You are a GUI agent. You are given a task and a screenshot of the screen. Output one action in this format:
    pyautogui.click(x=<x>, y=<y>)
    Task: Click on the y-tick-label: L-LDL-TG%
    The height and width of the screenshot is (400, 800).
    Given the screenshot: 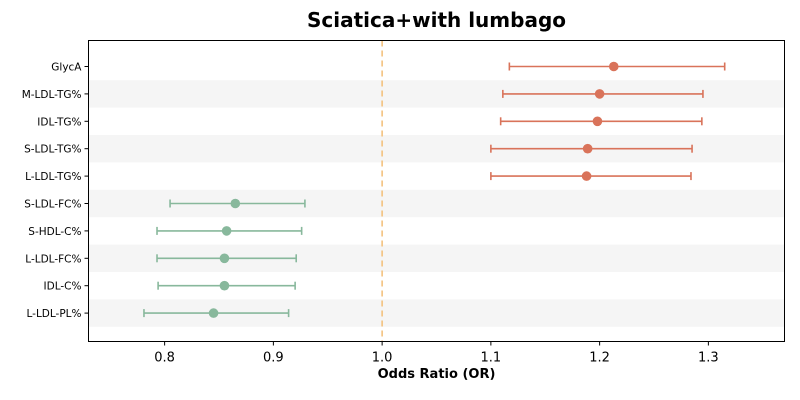 What is the action you would take?
    pyautogui.click(x=53, y=177)
    